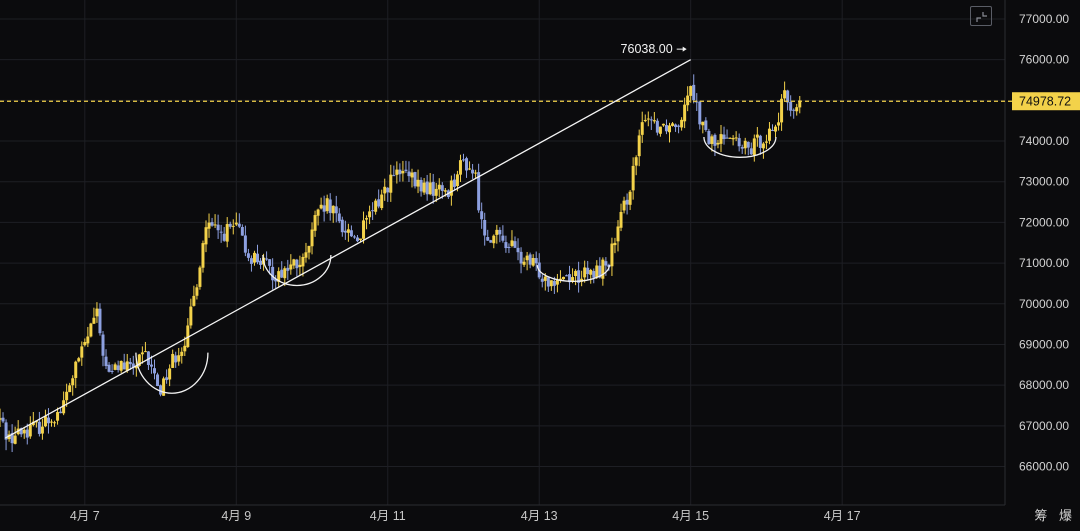  Describe the element at coordinates (690, 516) in the screenshot. I see `x-tick-label: 4月 15` at that location.